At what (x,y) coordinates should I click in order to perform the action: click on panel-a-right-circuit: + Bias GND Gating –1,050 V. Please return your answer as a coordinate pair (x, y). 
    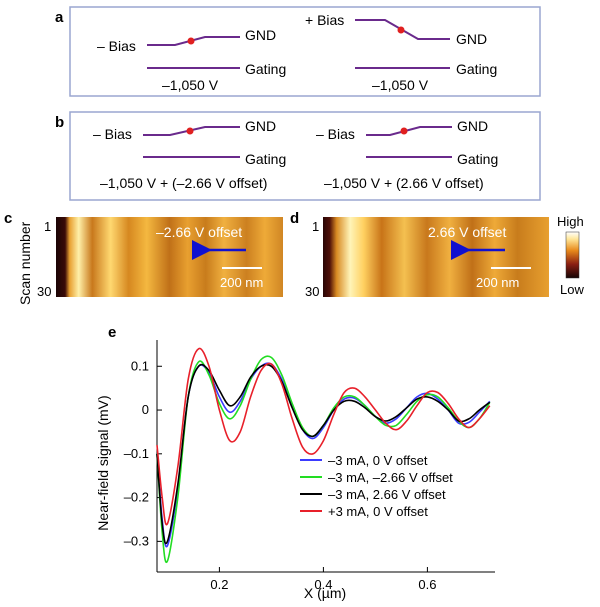
    Looking at the image, I should click on (401, 52).